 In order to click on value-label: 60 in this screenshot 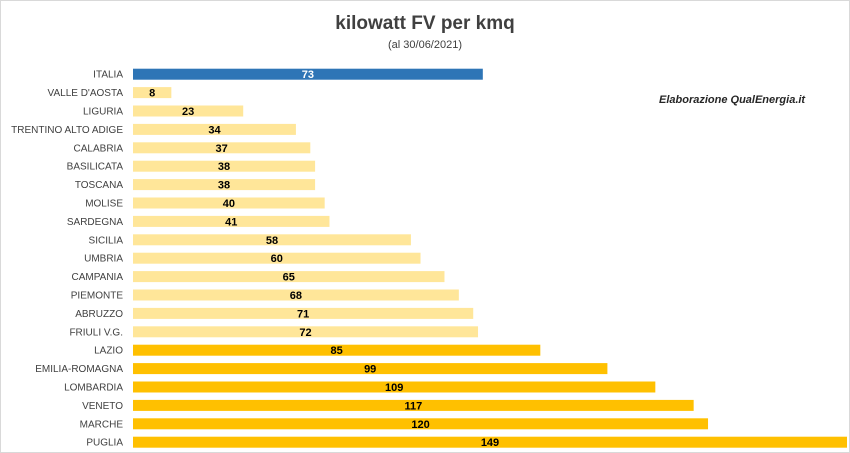, I will do `click(277, 259)`.